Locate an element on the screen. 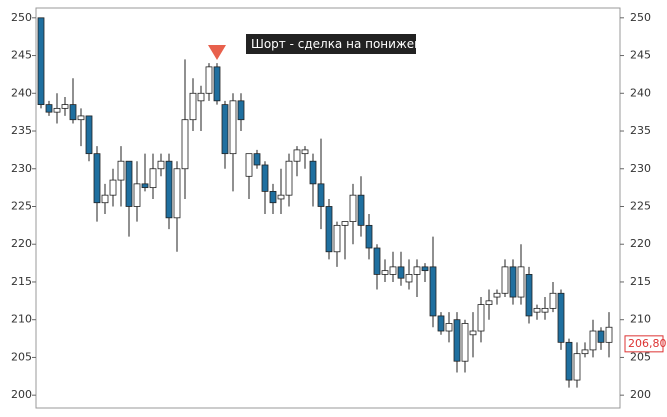 Image resolution: width=667 pixels, height=417 pixels. tooltip-box is located at coordinates (331, 44).